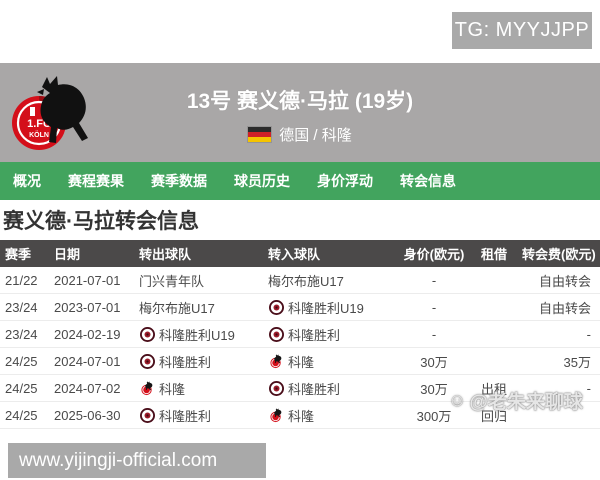 The height and width of the screenshot is (480, 600). I want to click on table-row: 21/22 2021-07-01 门兴青年队 梅尔布施U17 - 自由转会, so click(300, 280).